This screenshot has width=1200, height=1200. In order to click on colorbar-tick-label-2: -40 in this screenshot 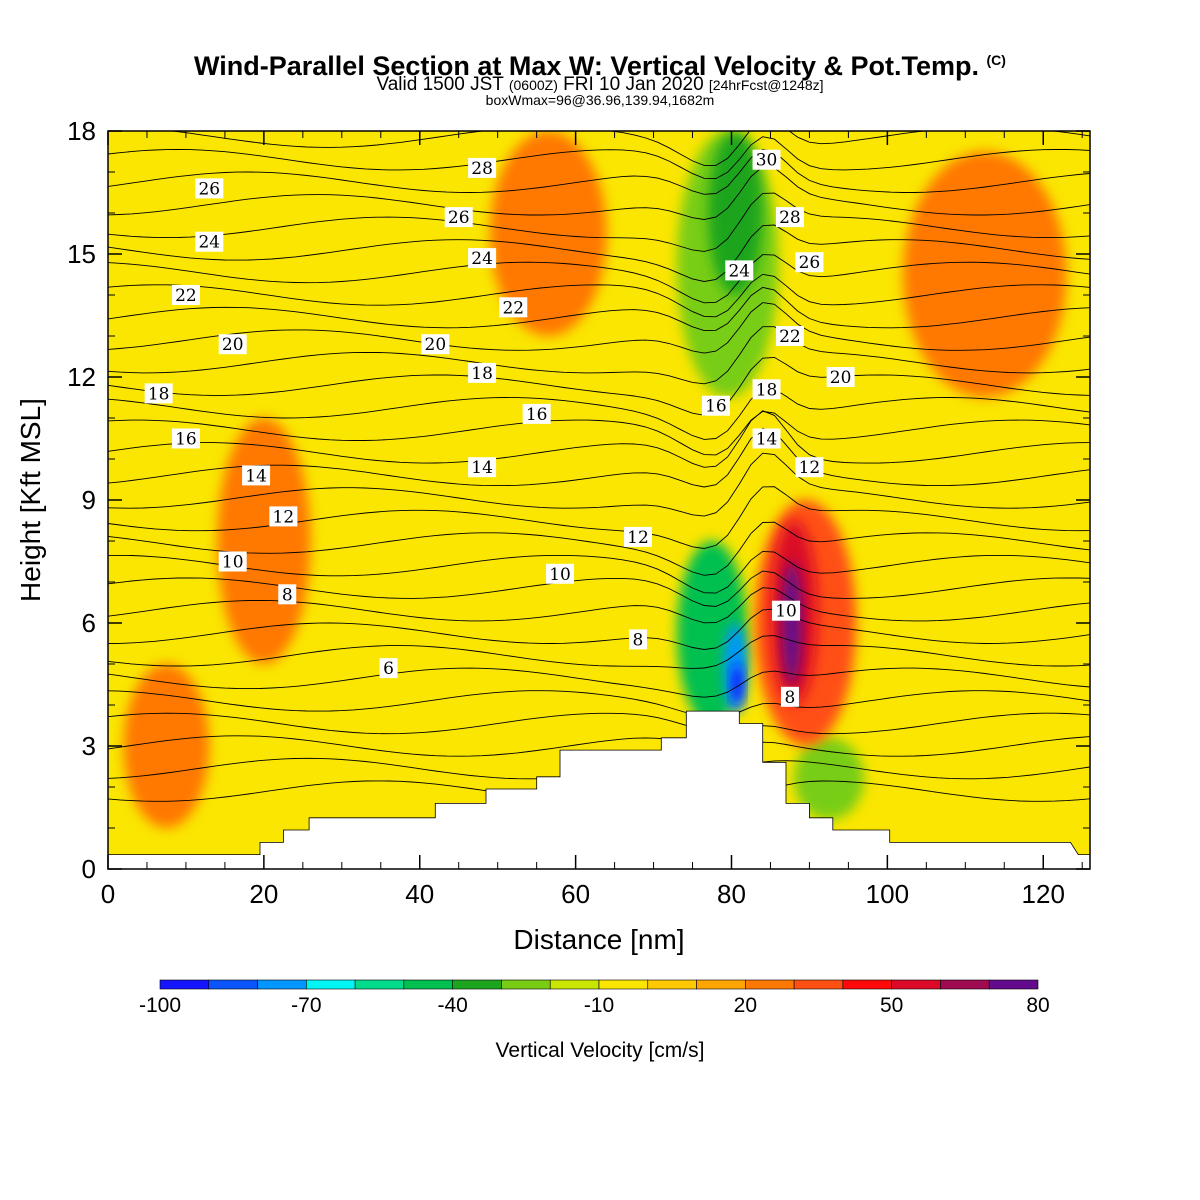, I will do `click(452, 1005)`.